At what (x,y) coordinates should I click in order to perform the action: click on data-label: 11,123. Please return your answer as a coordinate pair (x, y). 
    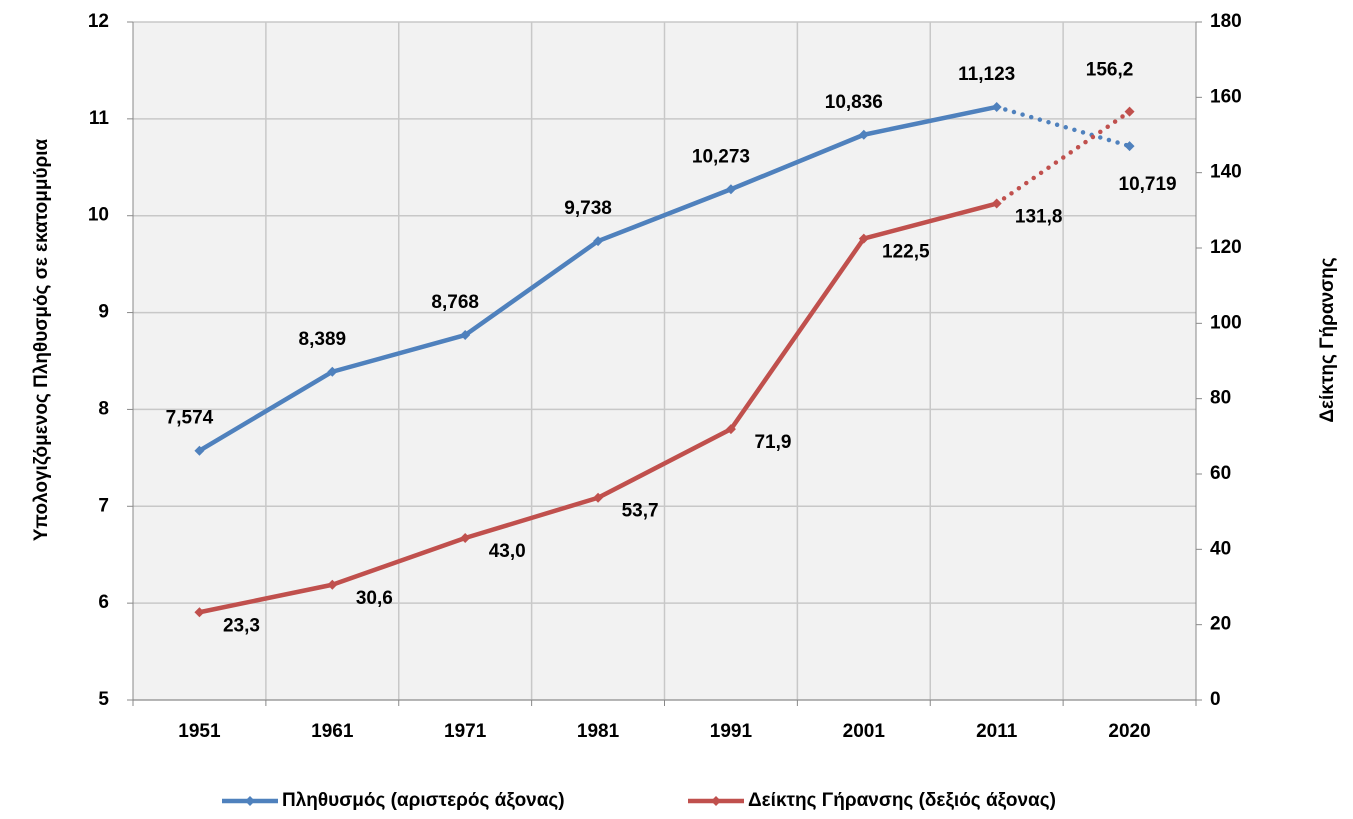
    Looking at the image, I should click on (986, 74).